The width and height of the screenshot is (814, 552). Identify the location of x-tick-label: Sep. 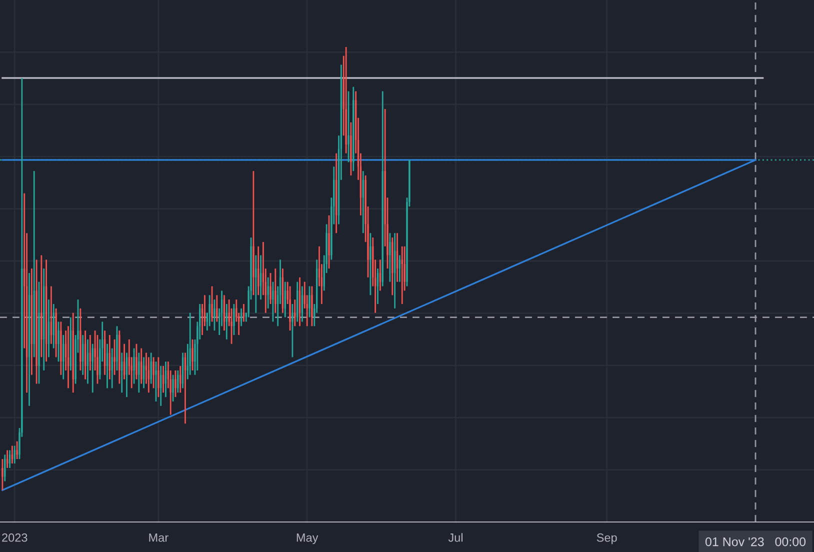
(606, 538).